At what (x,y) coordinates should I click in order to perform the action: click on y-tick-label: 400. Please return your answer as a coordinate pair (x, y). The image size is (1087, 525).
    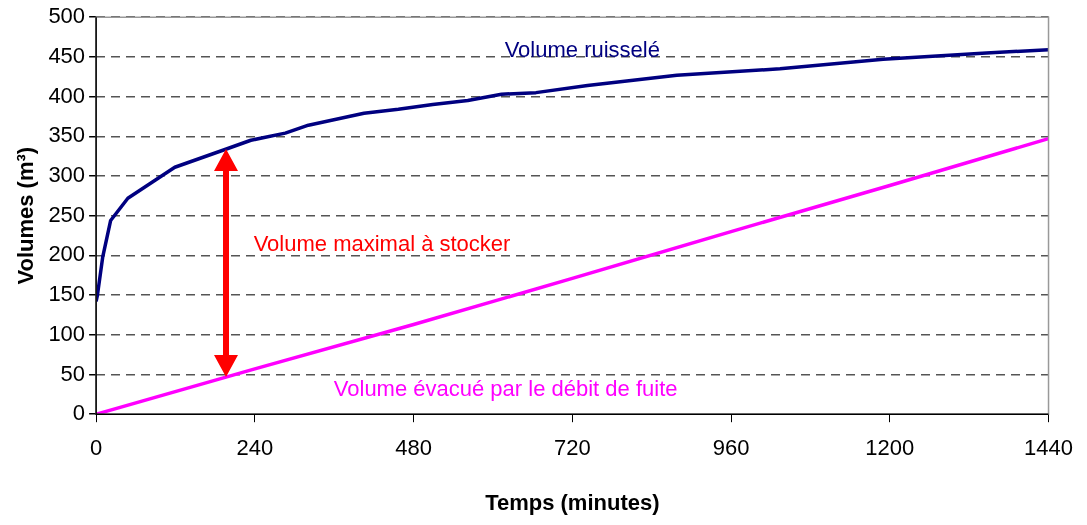
    Looking at the image, I should click on (67, 95).